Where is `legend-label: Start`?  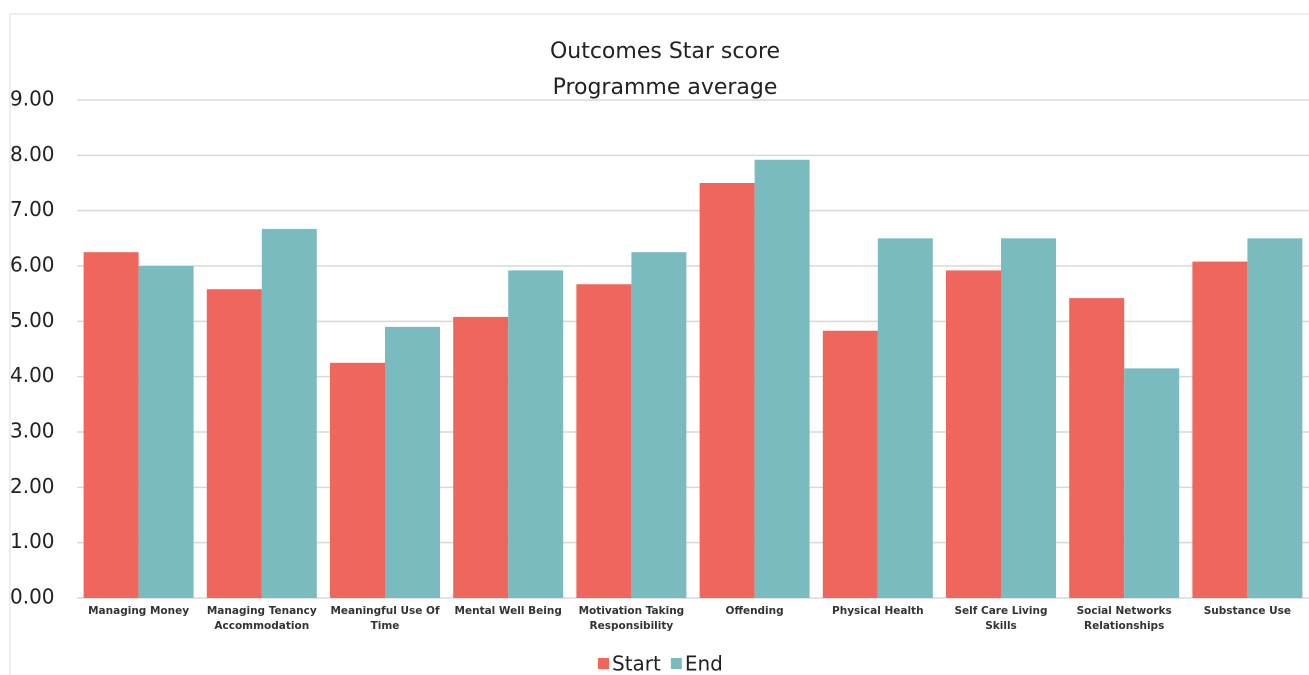
legend-label: Start is located at coordinates (636, 663).